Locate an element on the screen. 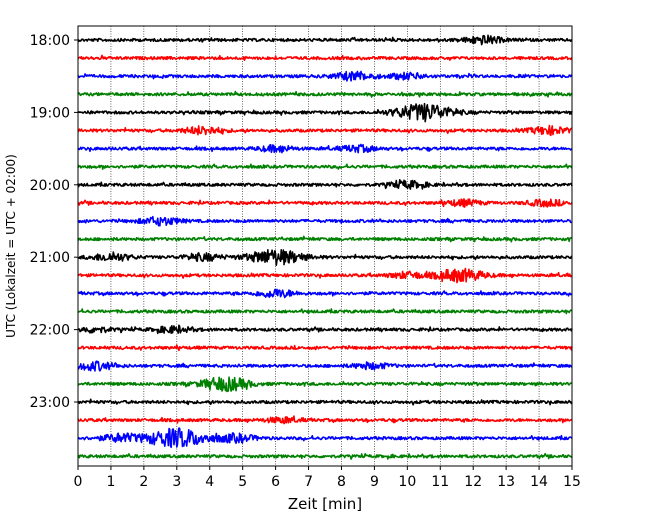  x-tick-label: 5 is located at coordinates (242, 482).